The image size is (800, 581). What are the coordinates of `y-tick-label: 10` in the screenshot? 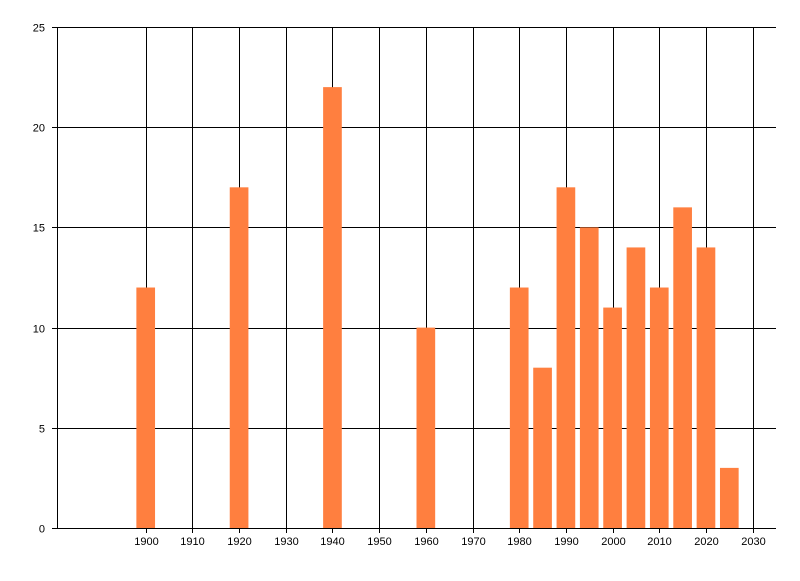 It's located at (39, 330).